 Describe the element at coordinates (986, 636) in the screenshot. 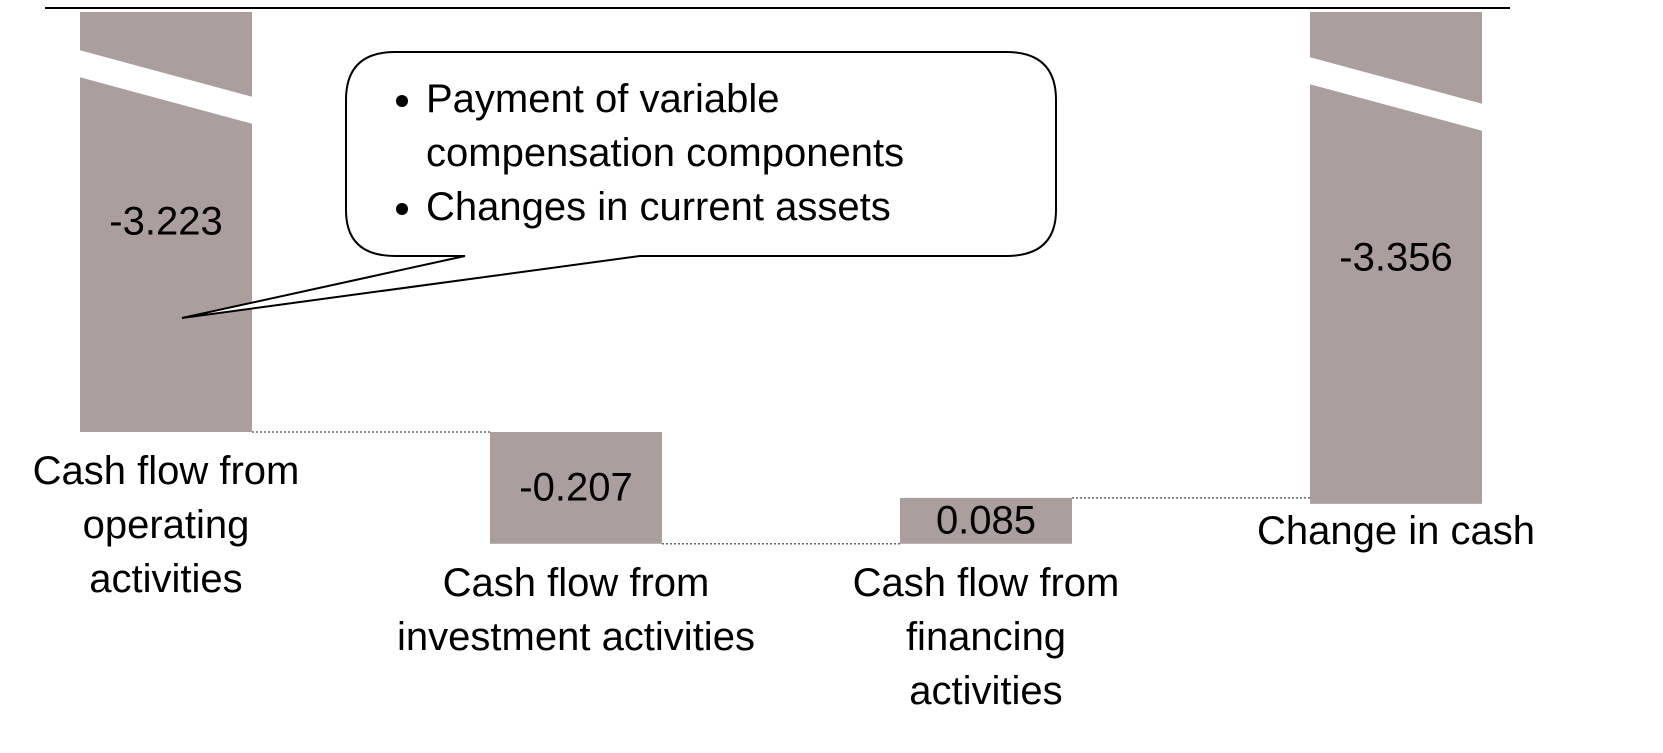

I see `category-label: Cash flow from financing activities` at that location.